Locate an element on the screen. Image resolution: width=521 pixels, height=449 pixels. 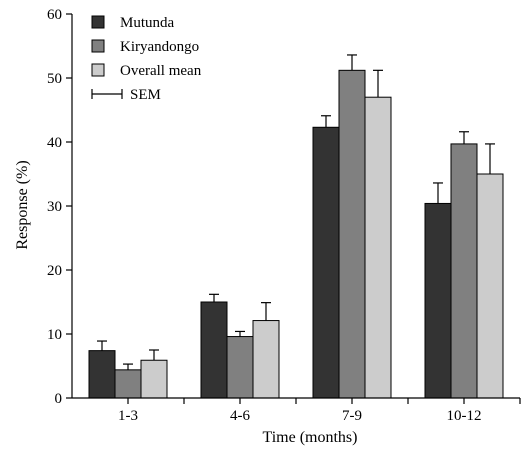
y-tick-label-10: 10 is located at coordinates (54, 335).